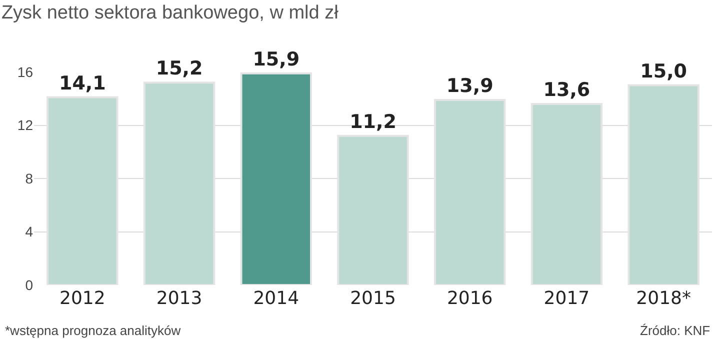 Image resolution: width=720 pixels, height=339 pixels. What do you see at coordinates (179, 69) in the screenshot?
I see `data-label: 15,2` at bounding box center [179, 69].